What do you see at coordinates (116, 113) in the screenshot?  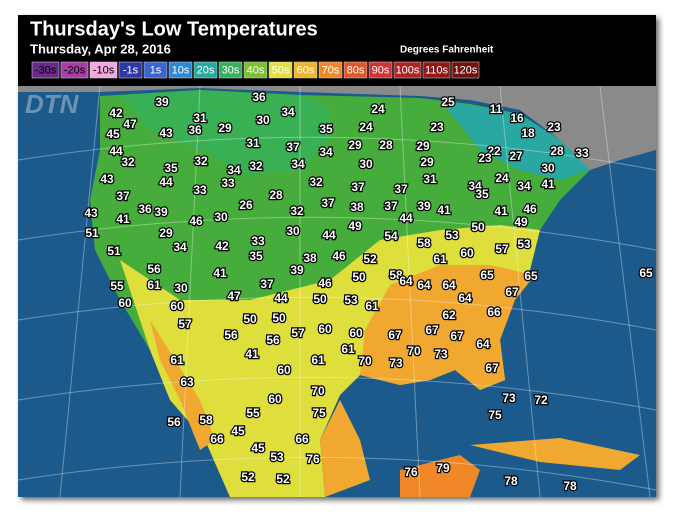 I see `temperature: 42` at bounding box center [116, 113].